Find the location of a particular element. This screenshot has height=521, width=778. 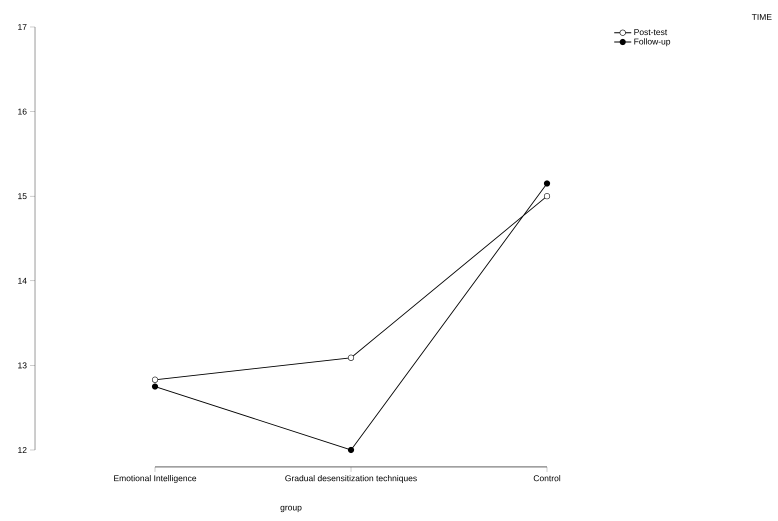

x-tick-label: Gradual desensitization techniques is located at coordinates (351, 479).